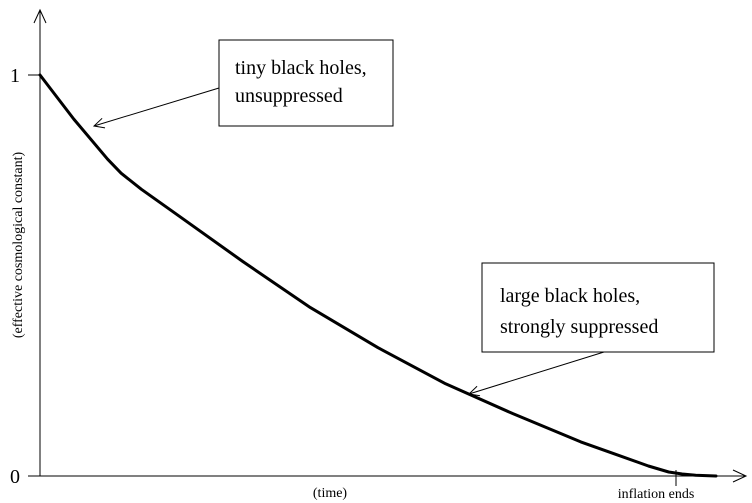 The width and height of the screenshot is (752, 503). What do you see at coordinates (740, 476) in the screenshot?
I see `x-axis-arrowhead` at bounding box center [740, 476].